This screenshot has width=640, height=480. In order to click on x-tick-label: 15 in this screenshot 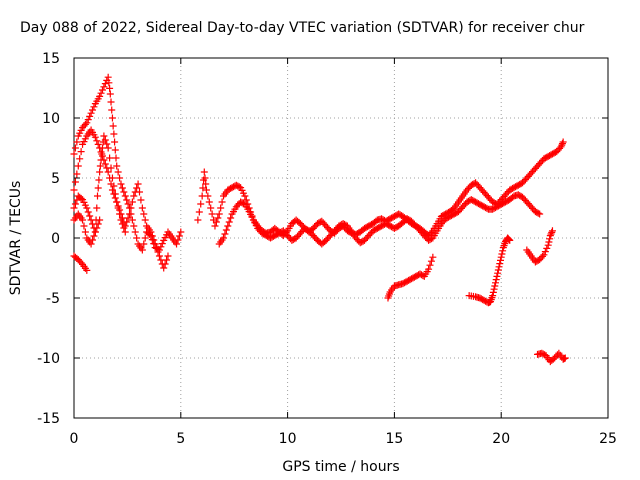, I will do `click(394, 439)`.